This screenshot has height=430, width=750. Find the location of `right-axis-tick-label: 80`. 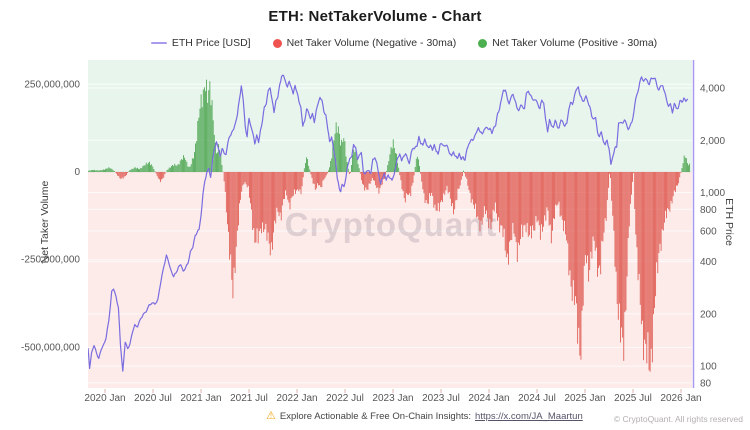

right-axis-tick-label: 80 is located at coordinates (706, 383).